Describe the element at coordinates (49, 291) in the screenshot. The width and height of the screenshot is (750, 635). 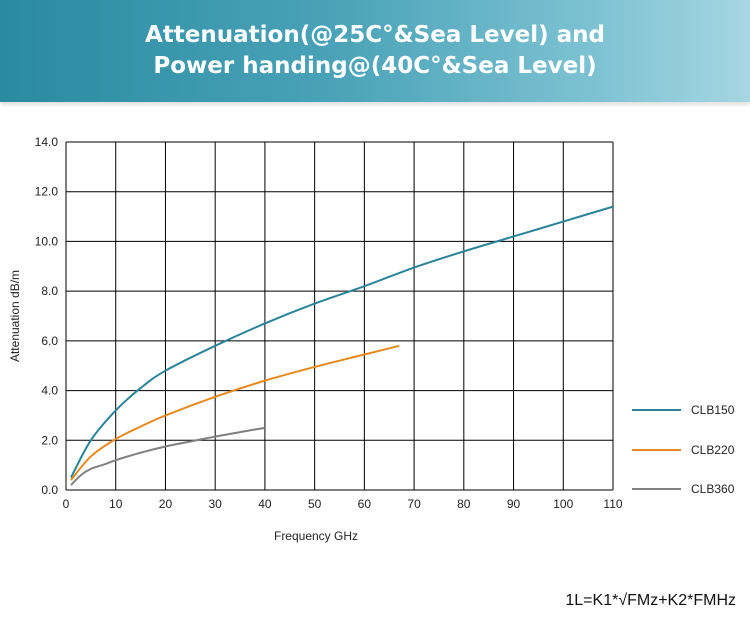
I see `y-tick-label: 8.0` at that location.